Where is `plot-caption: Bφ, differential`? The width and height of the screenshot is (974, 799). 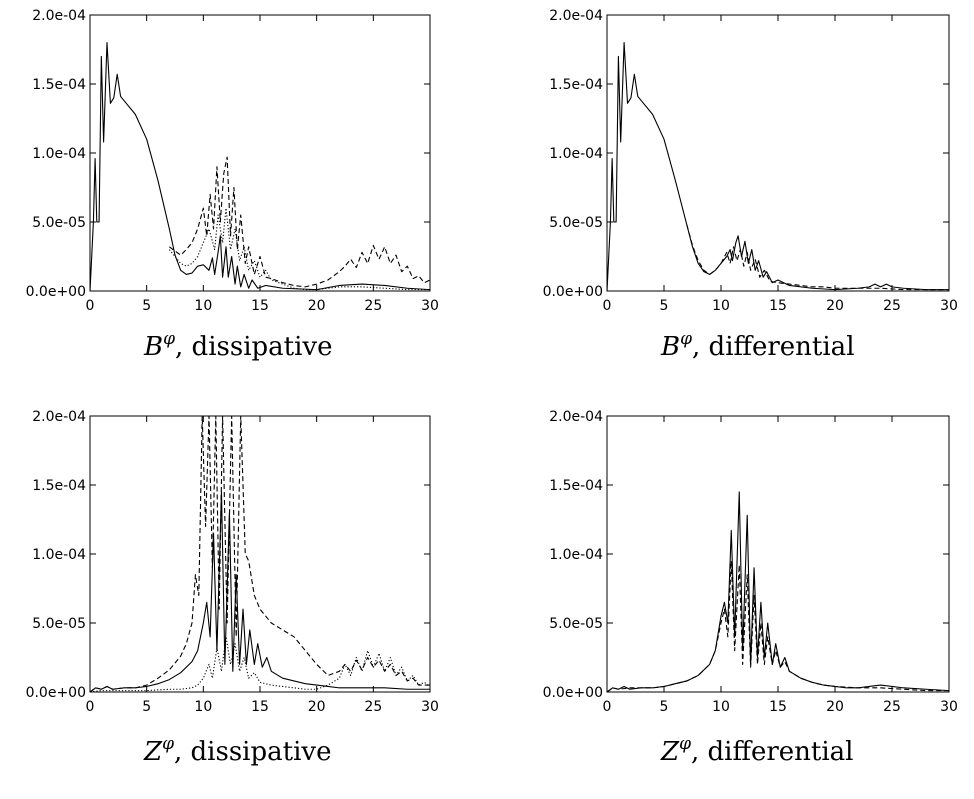 plot-caption: Bφ, differential is located at coordinates (757, 345).